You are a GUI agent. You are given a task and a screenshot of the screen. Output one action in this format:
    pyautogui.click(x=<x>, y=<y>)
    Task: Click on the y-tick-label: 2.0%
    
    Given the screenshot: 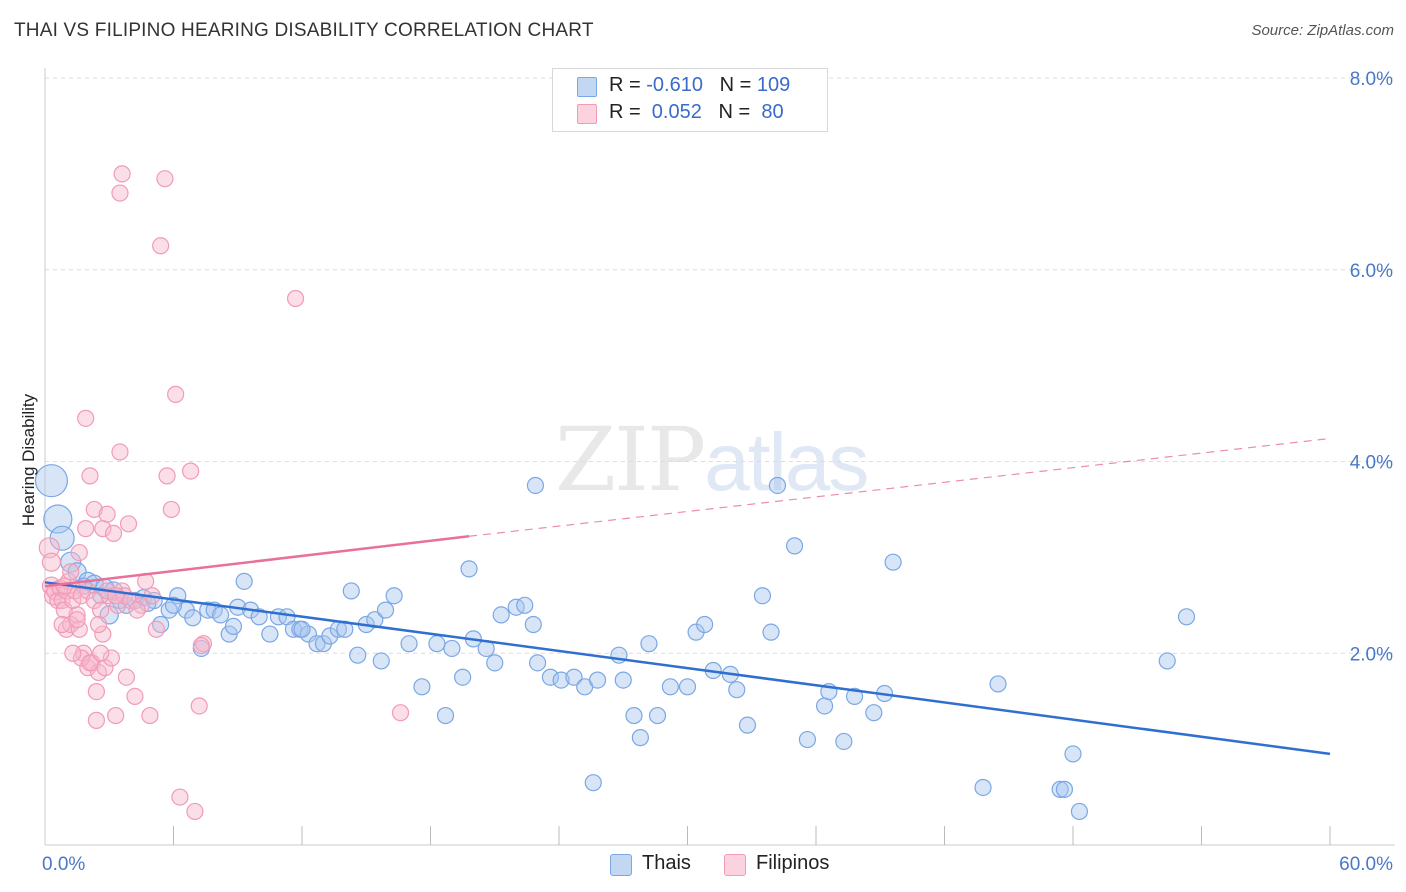 What is the action you would take?
    pyautogui.click(x=1371, y=654)
    